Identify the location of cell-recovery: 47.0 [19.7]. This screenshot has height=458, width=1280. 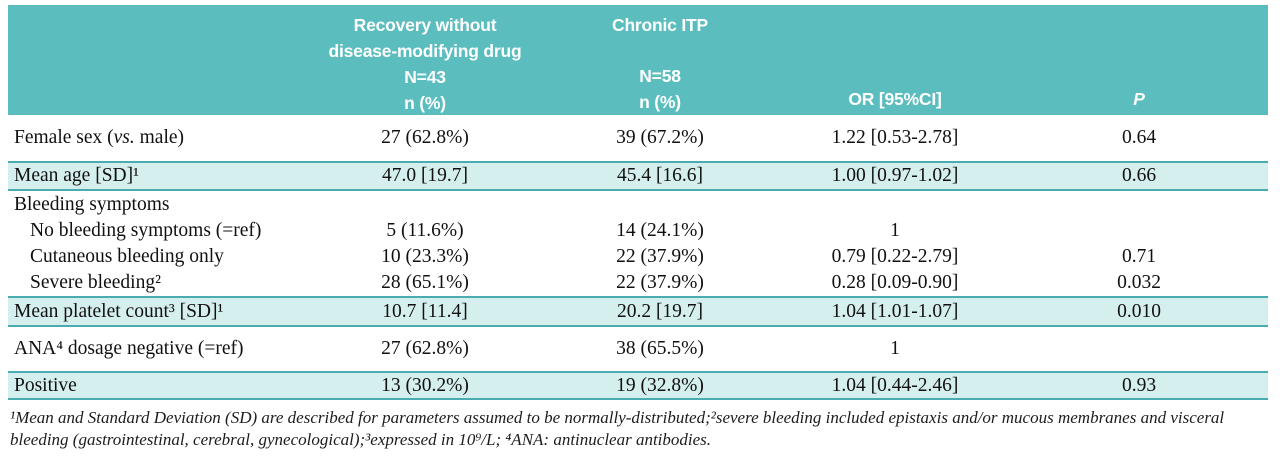
(425, 176).